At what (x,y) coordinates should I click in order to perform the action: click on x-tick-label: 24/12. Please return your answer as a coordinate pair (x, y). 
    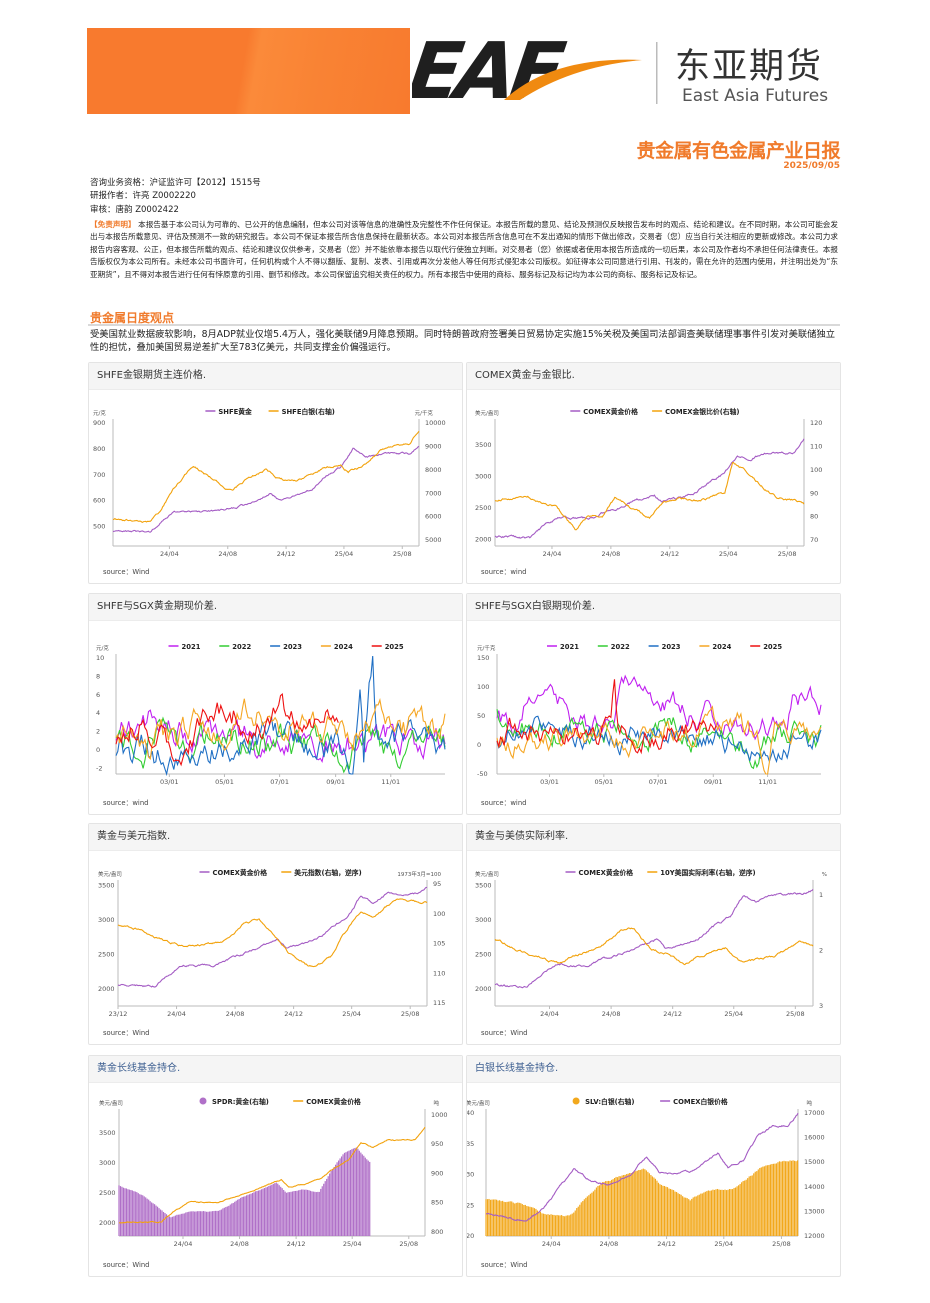
    Looking at the image, I should click on (669, 554).